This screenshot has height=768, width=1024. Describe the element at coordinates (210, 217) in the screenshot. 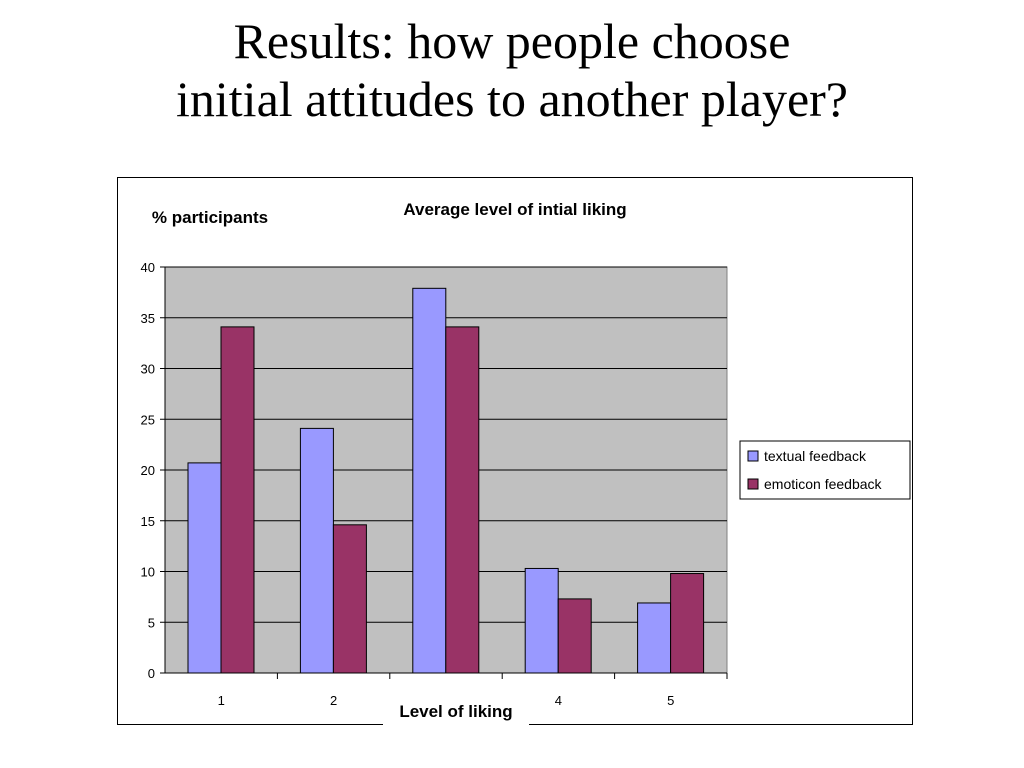

I see `y-axis-label: % participants` at that location.